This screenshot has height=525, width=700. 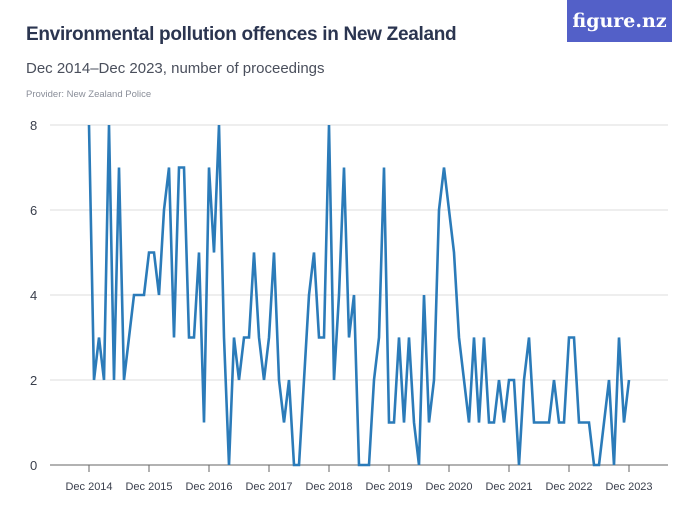 I want to click on y-tick-label: 2, so click(x=33, y=380).